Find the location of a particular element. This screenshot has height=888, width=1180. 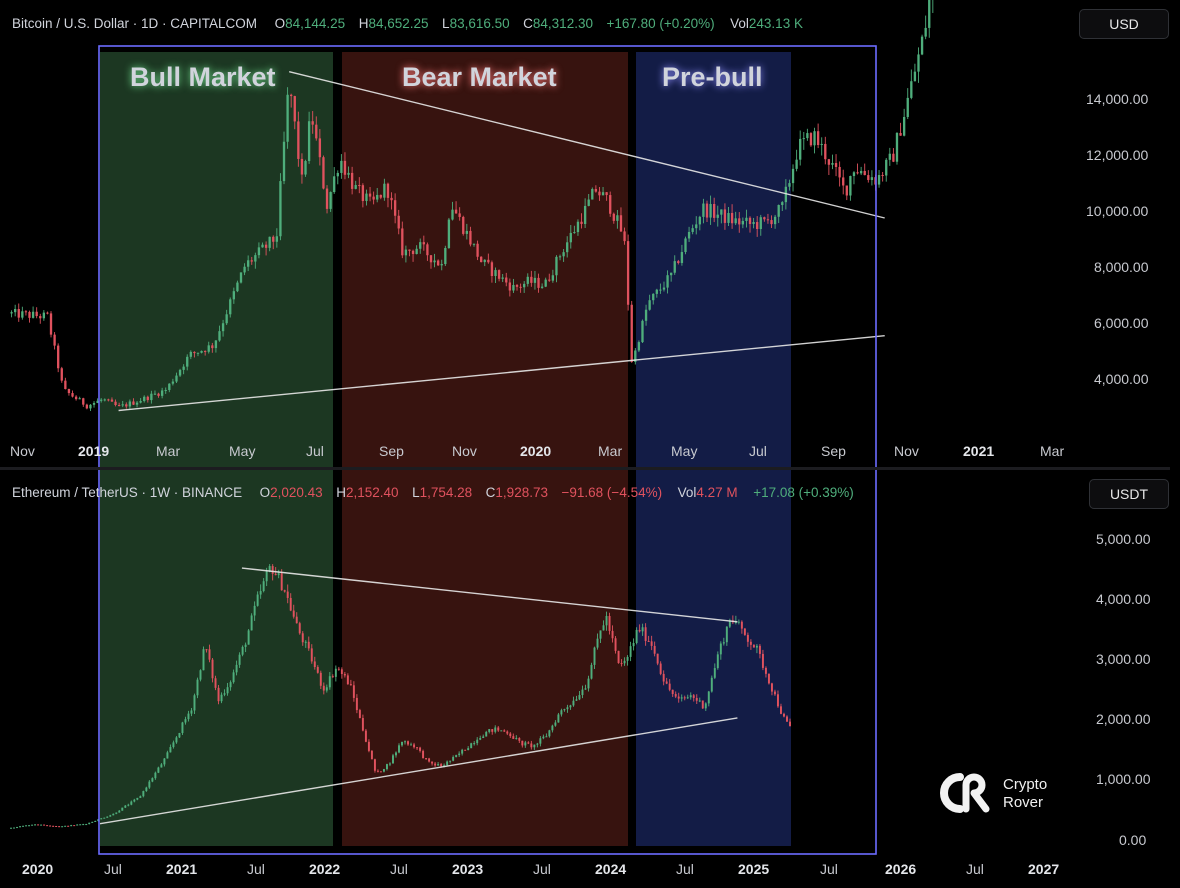

btc-low-label: L is located at coordinates (446, 23).